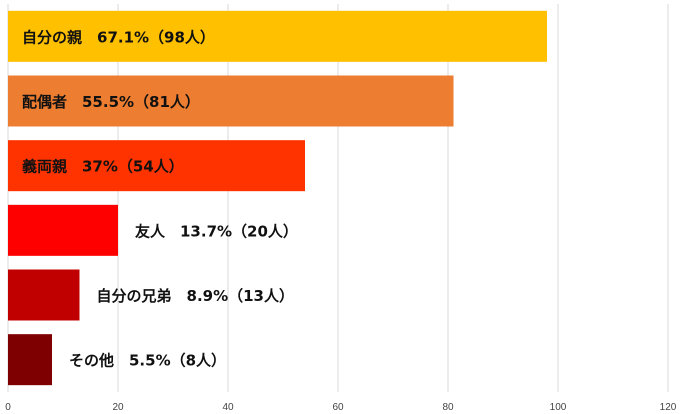 This screenshot has width=680, height=414. I want to click on x-tick-label: 40, so click(228, 407).